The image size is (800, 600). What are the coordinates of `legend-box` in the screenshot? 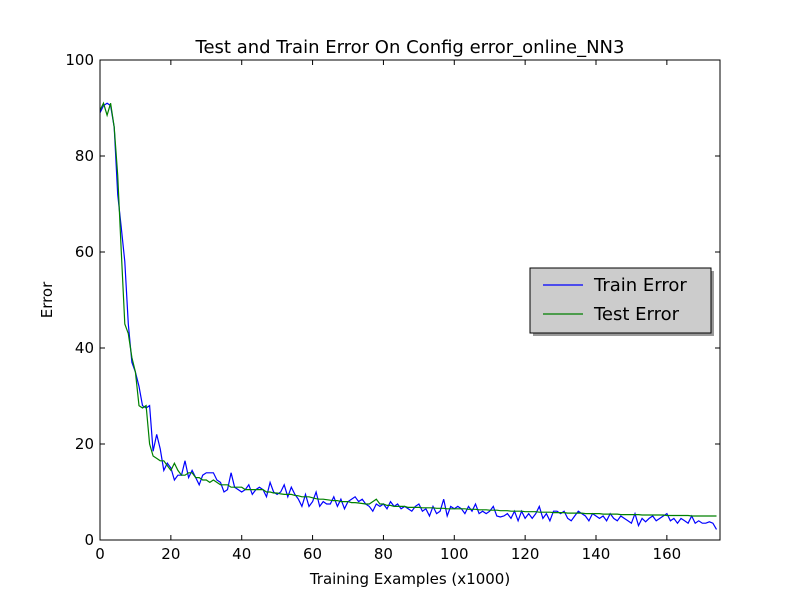 It's located at (620, 300).